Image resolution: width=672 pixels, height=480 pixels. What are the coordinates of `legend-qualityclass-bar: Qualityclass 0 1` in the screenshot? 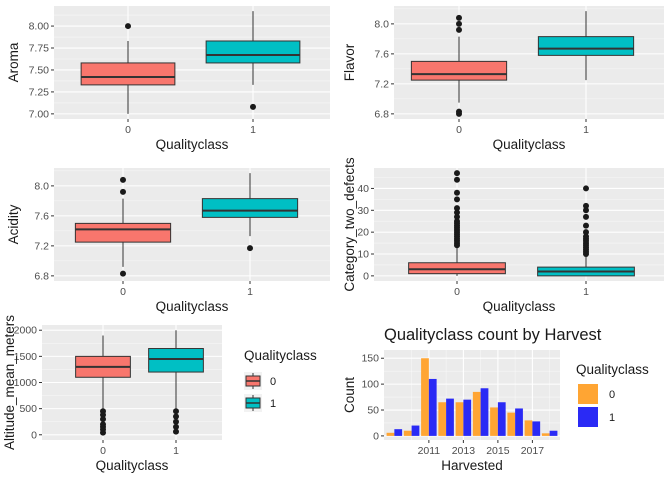 It's located at (612, 394).